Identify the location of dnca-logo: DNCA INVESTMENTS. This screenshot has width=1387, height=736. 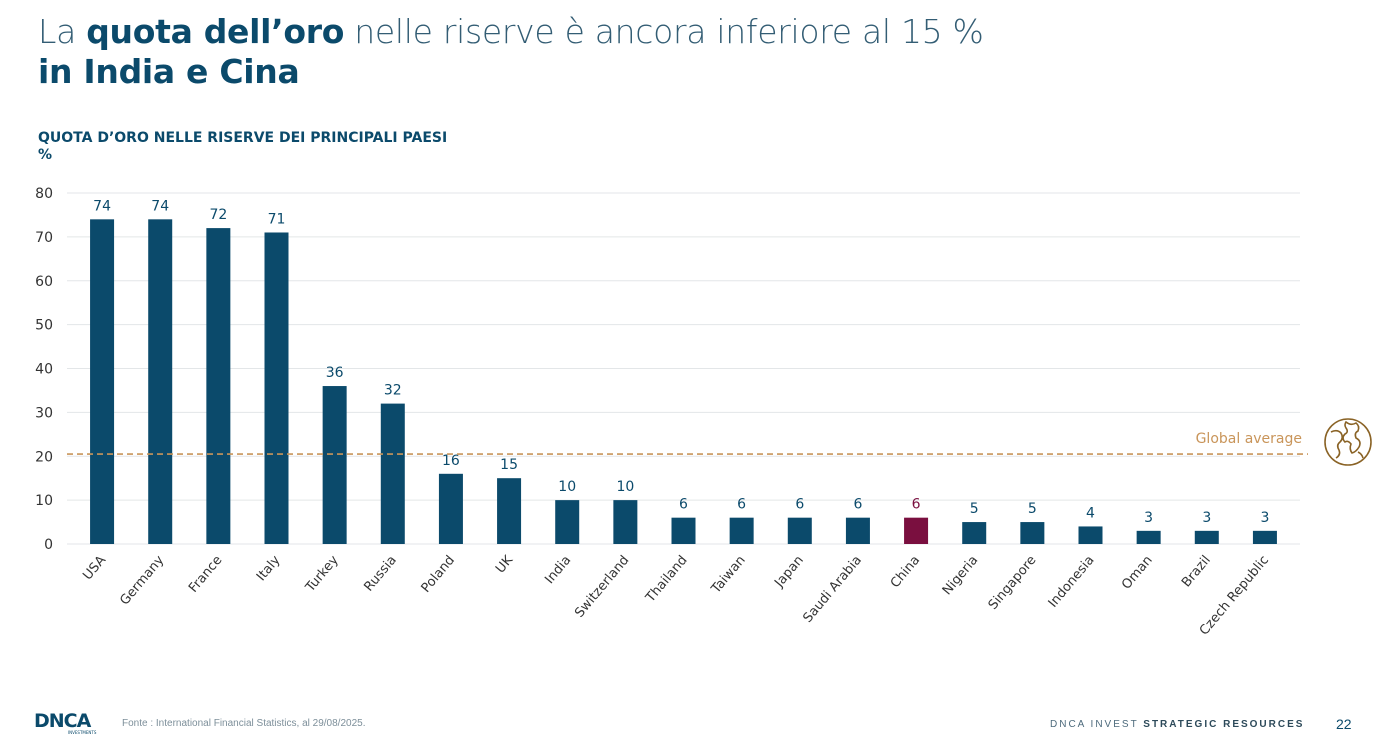
(65, 722).